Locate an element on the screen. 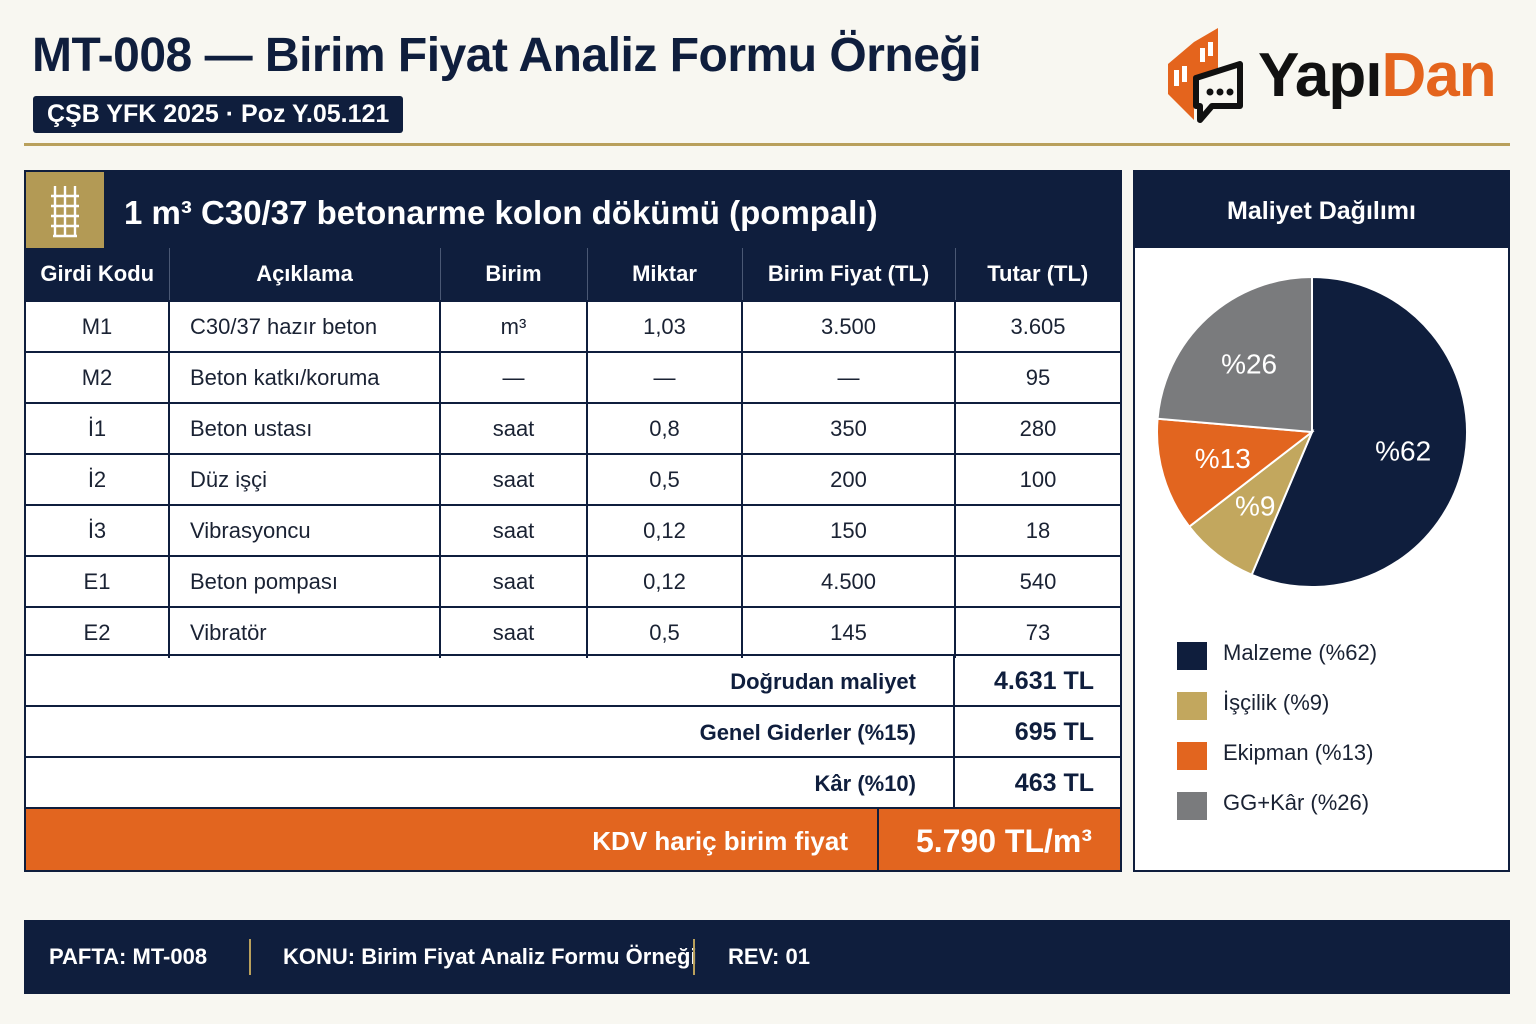 The height and width of the screenshot is (1024, 1536). table-row: E1 Beton pompası saat 0,12 4.500 540 is located at coordinates (573, 581).